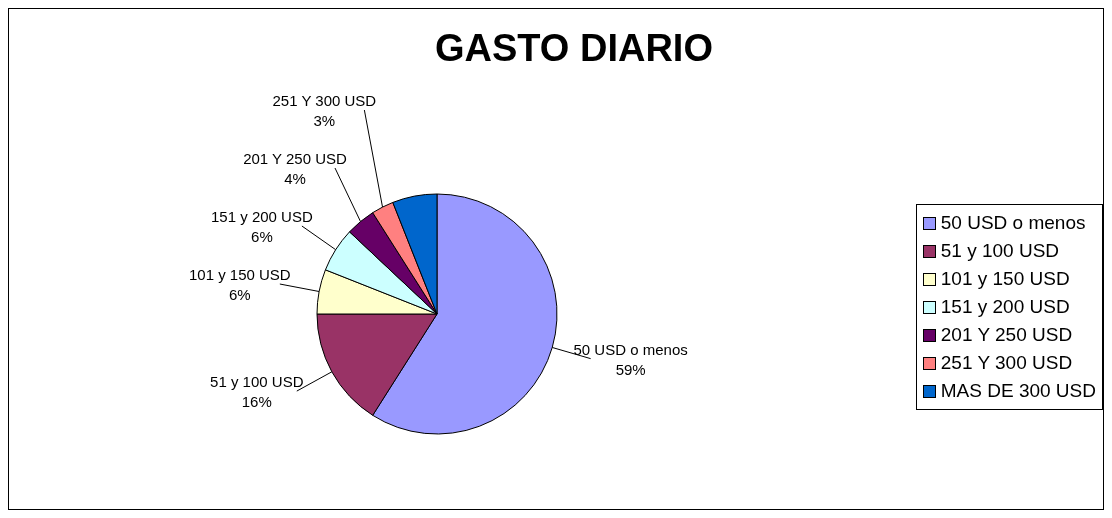 This screenshot has width=1112, height=518. What do you see at coordinates (1000, 251) in the screenshot?
I see `legend-label: 51 y 100 USD` at bounding box center [1000, 251].